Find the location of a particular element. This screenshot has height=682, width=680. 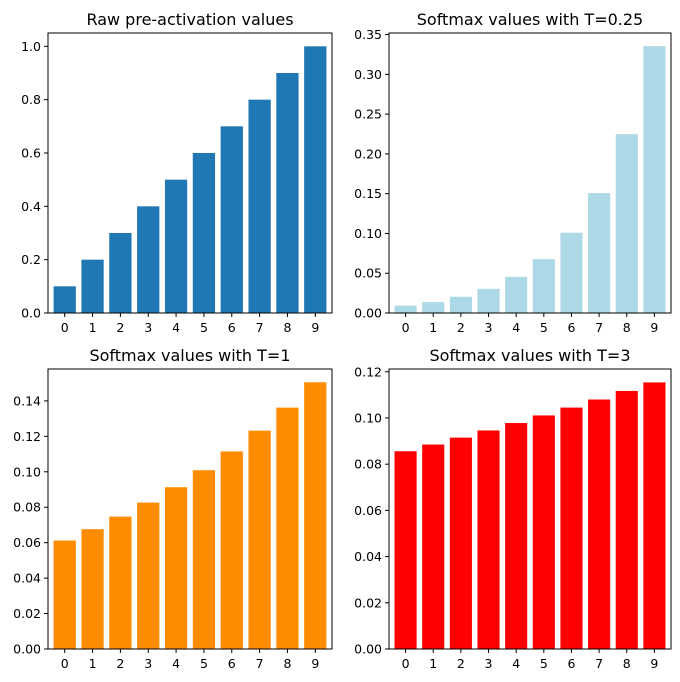

y-tick-label: 0.15 is located at coordinates (368, 193).